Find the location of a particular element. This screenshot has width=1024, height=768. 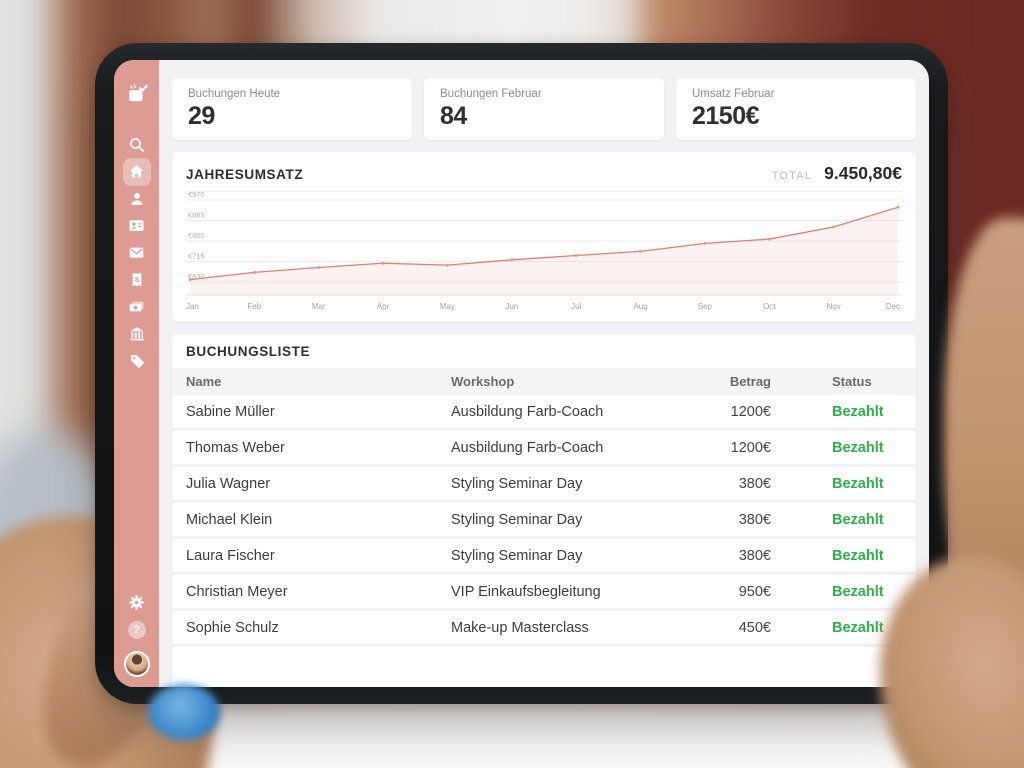

column-header-status: Status is located at coordinates (852, 381).